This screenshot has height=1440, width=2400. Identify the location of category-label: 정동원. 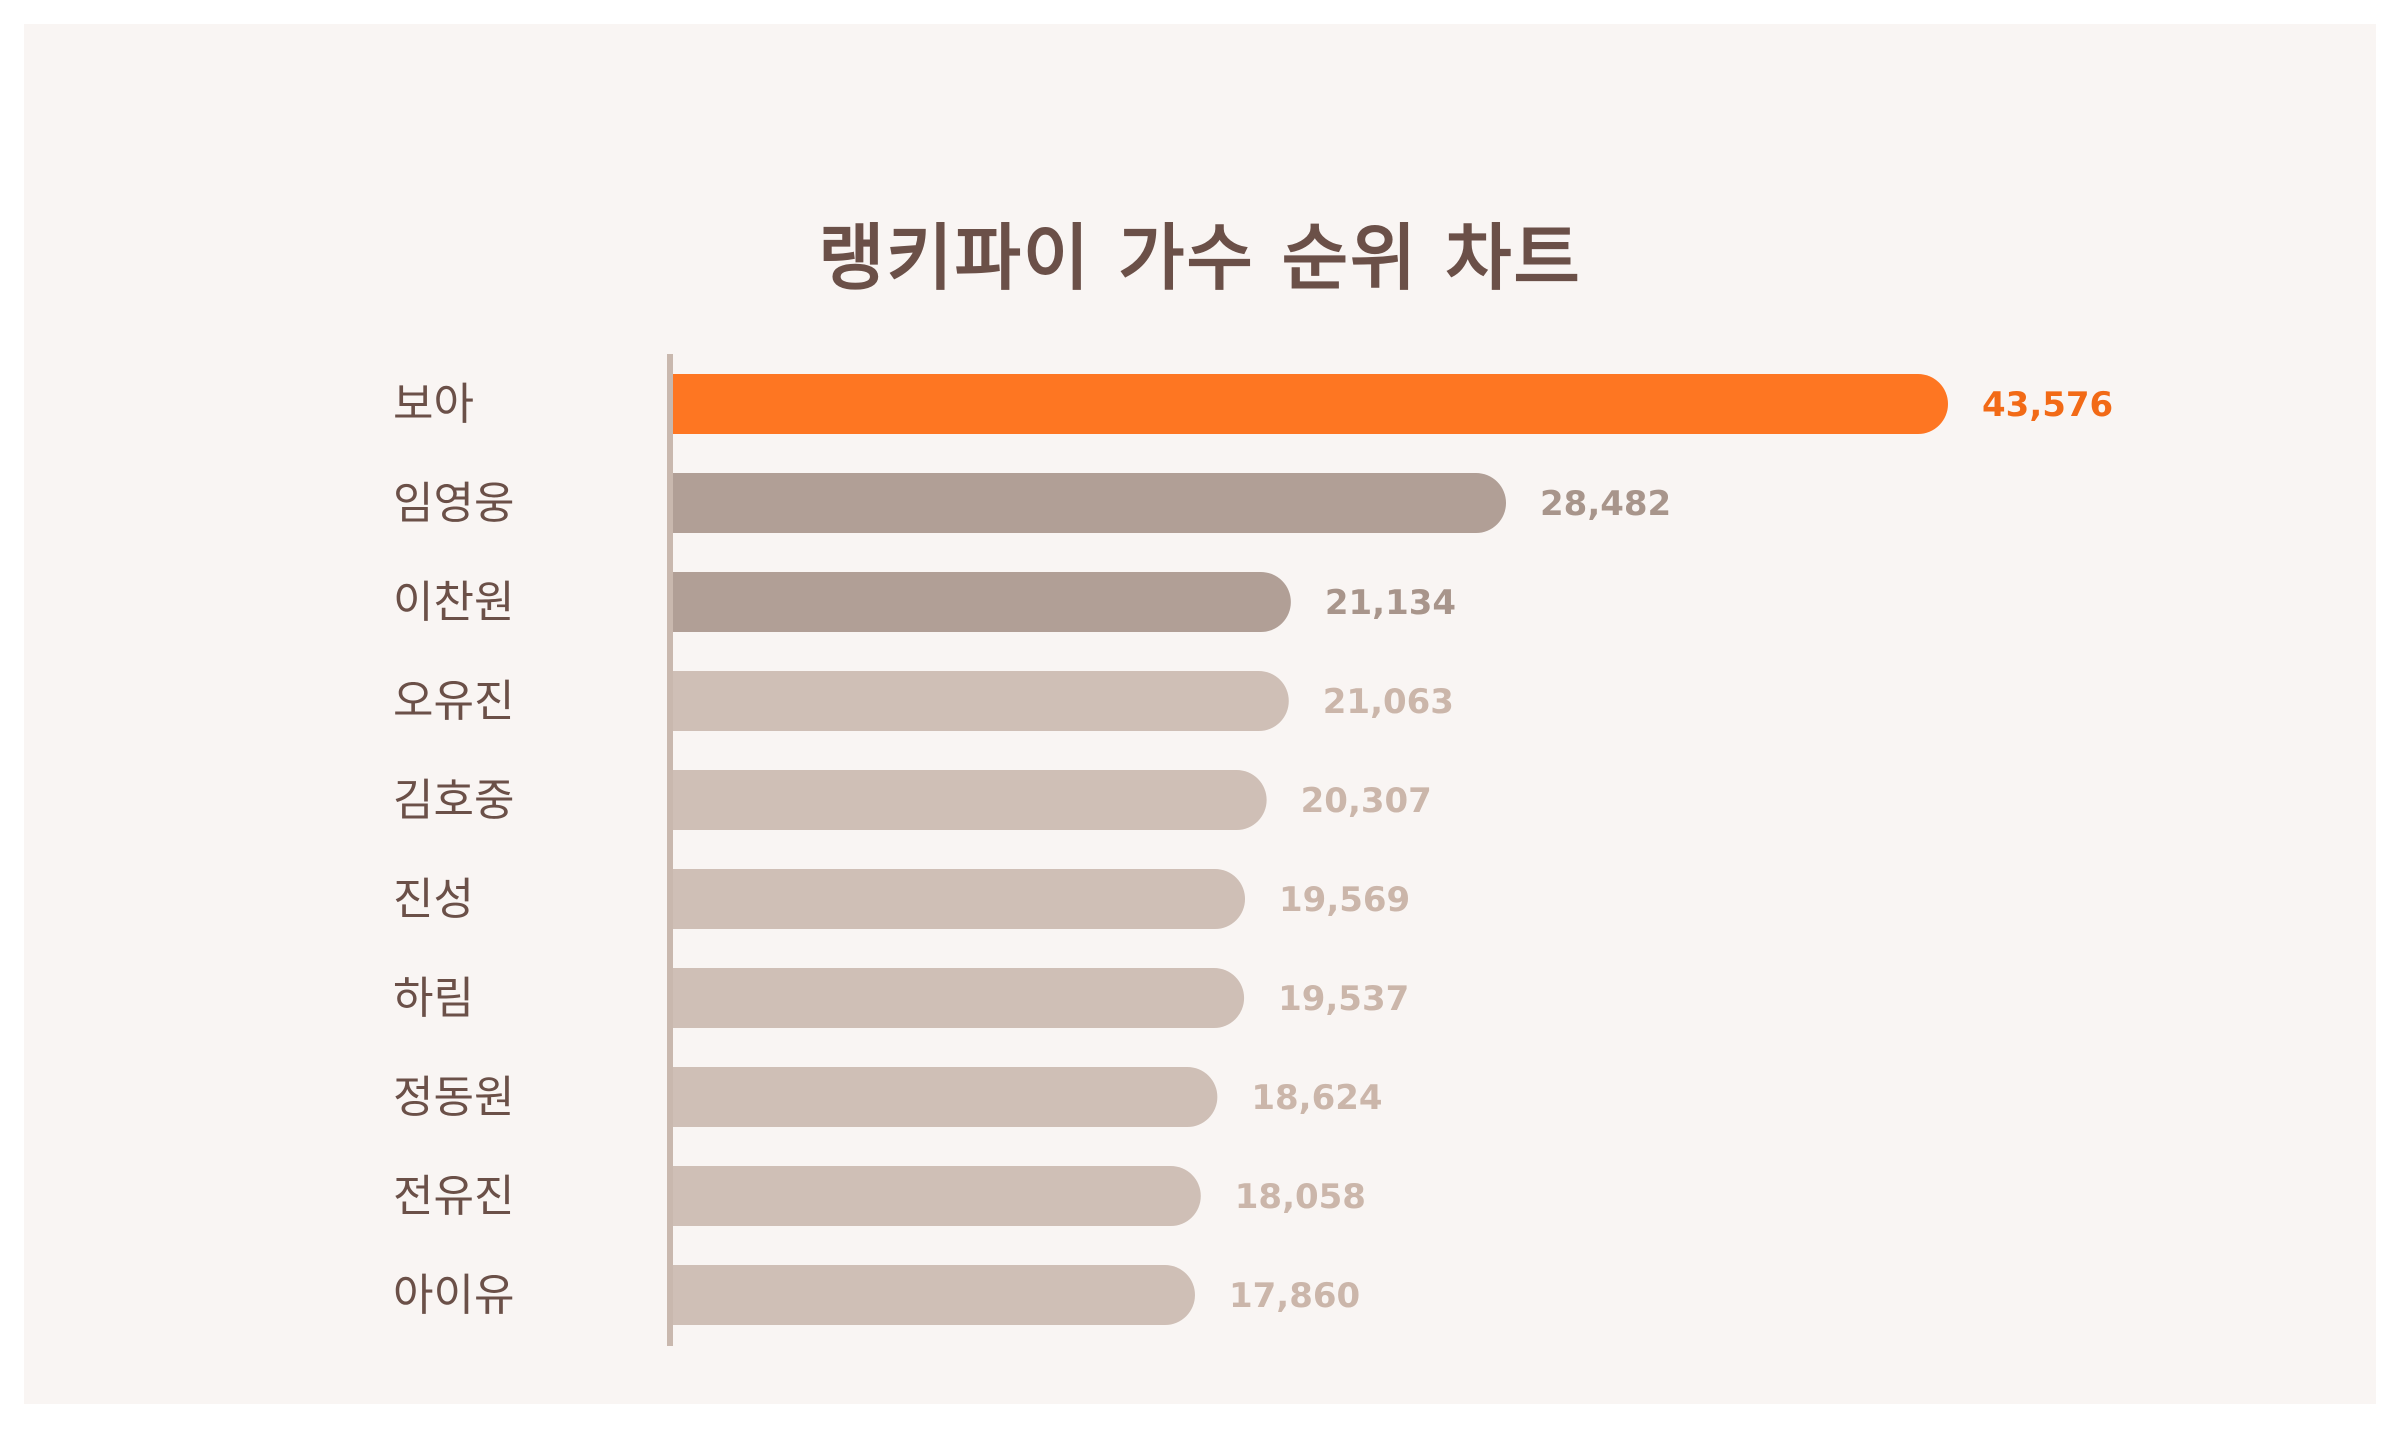
(453, 1097).